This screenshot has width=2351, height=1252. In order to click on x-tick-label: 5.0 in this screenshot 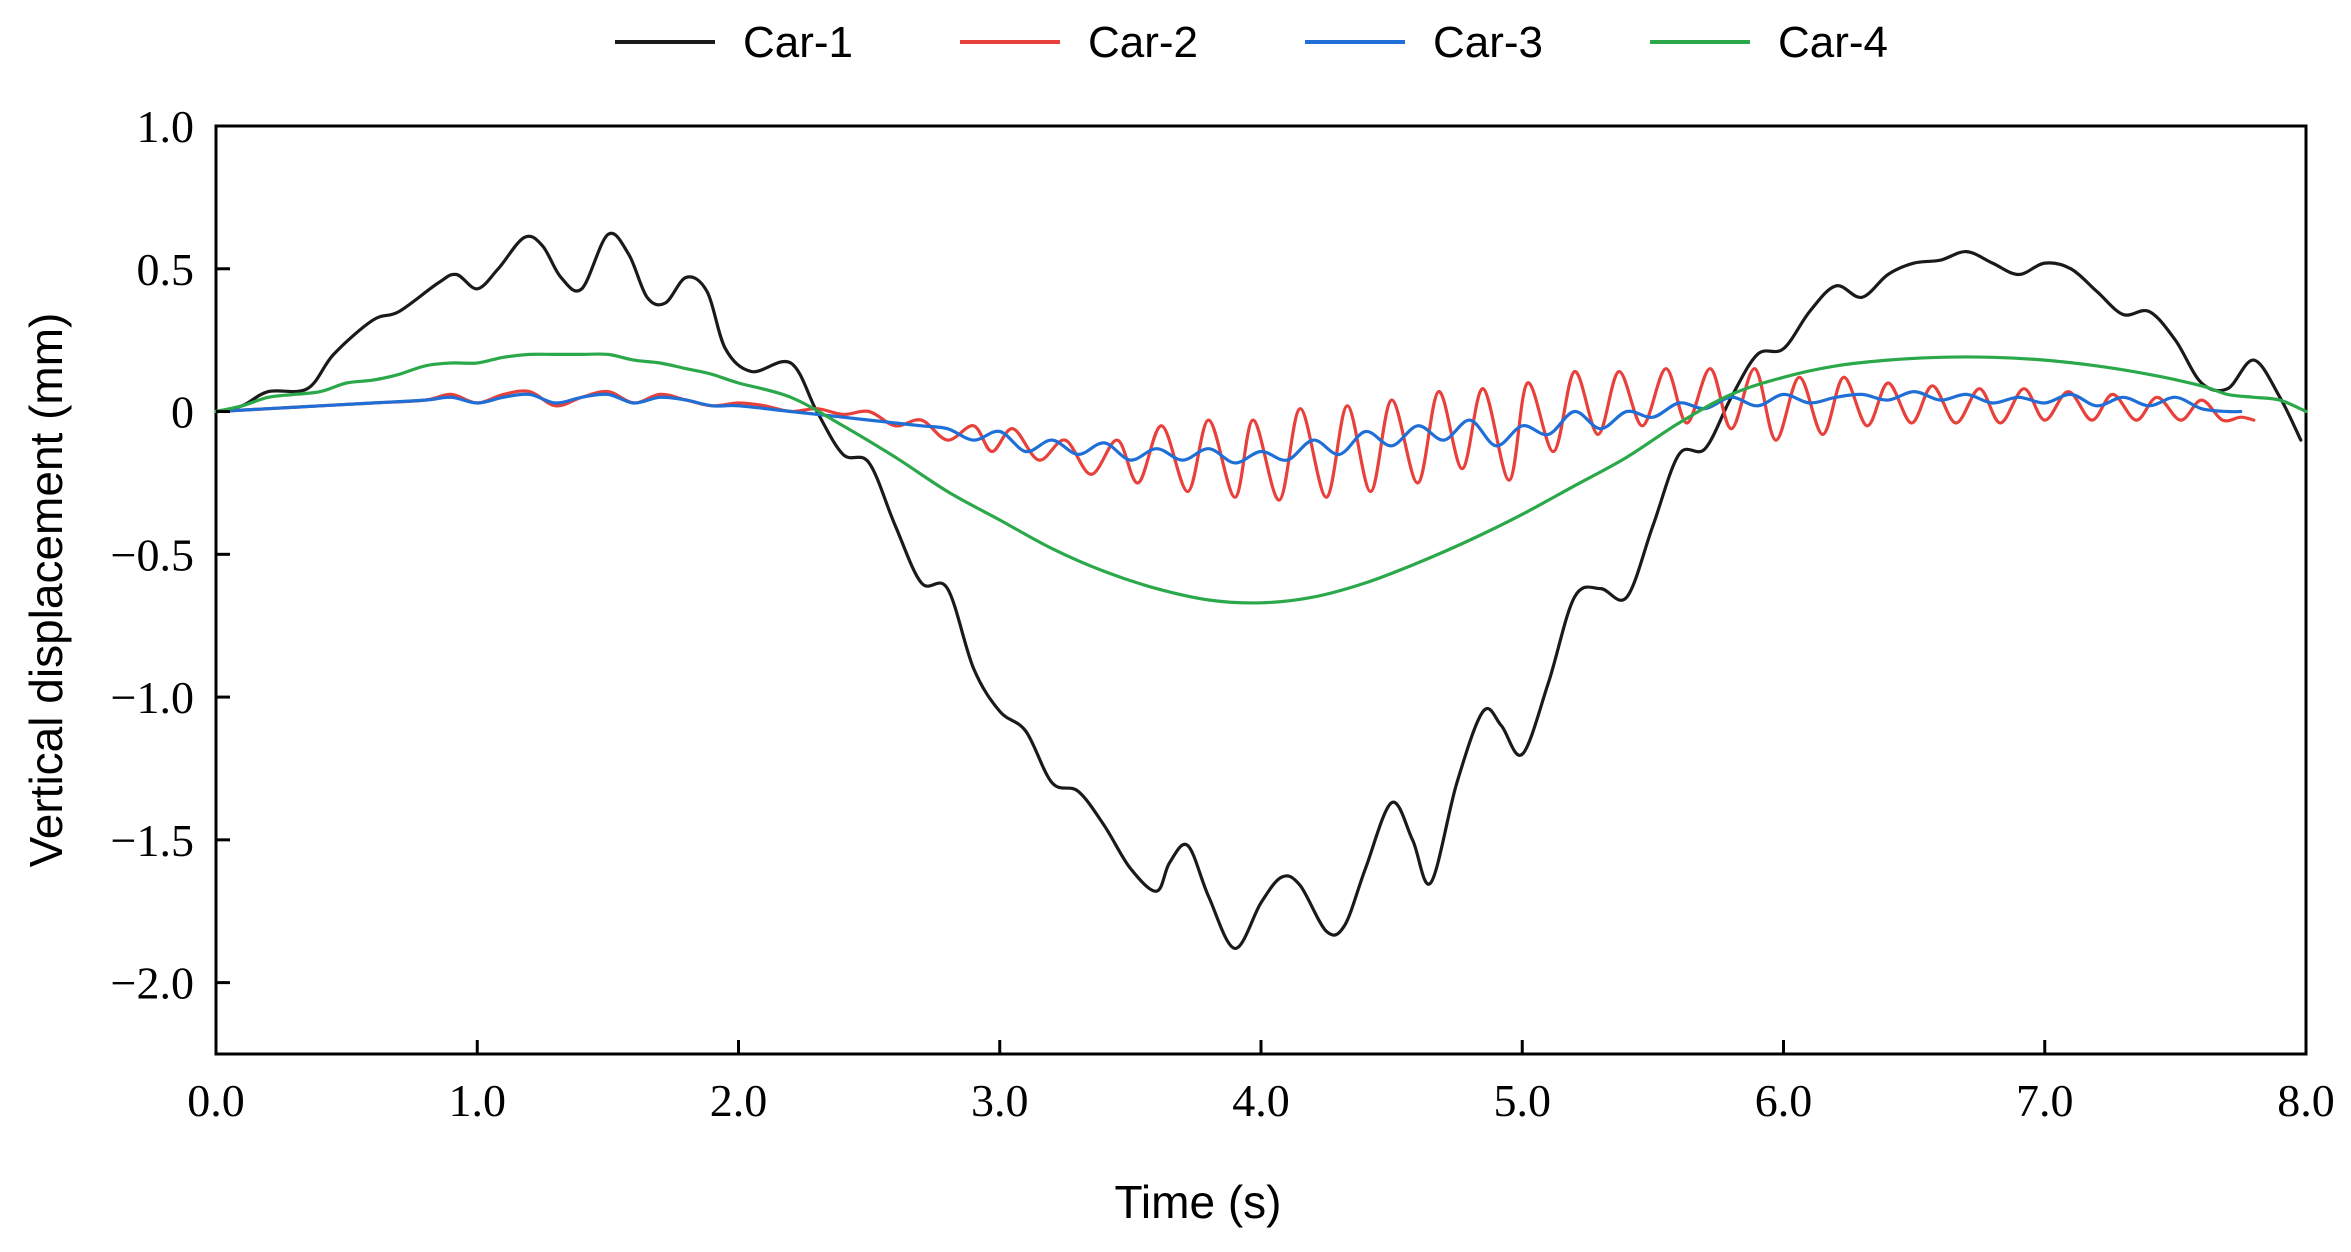, I will do `click(1523, 1100)`.